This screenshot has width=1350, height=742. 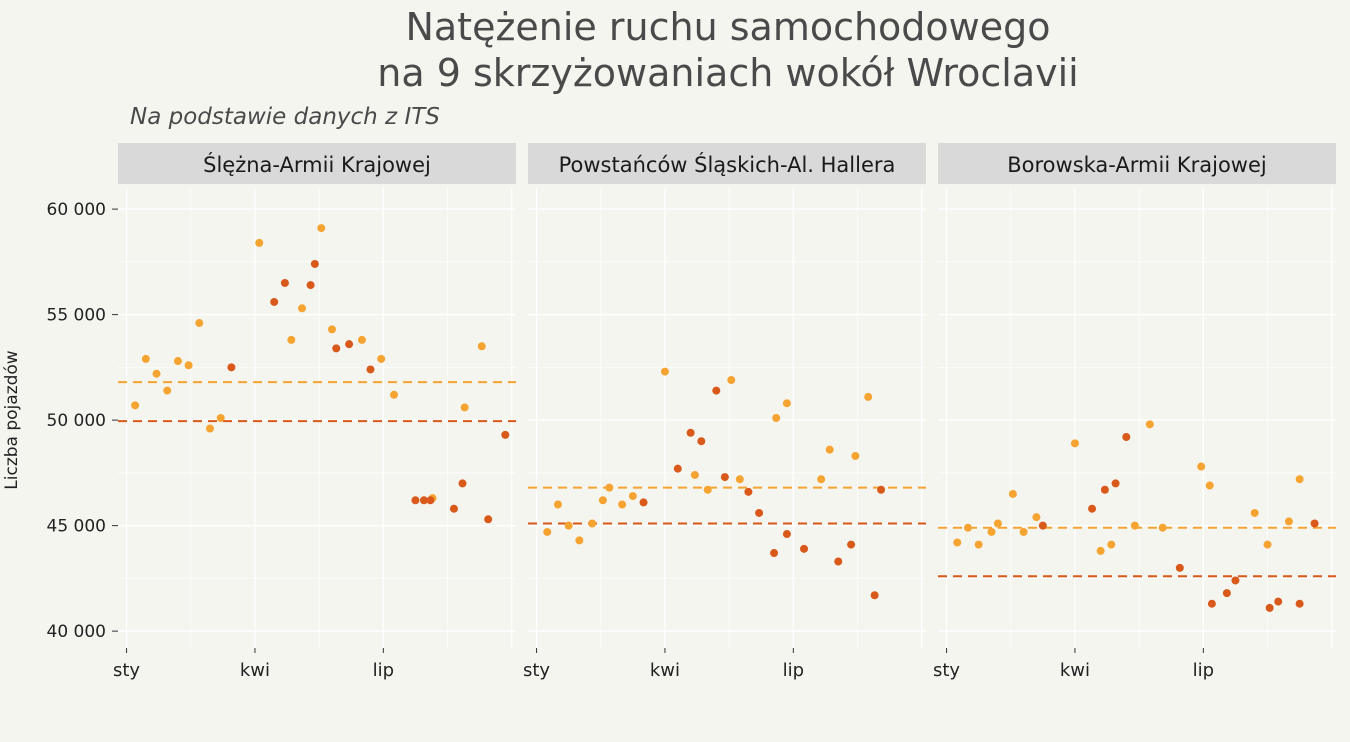 I want to click on y-tick-label: 55 000, so click(x=76, y=316).